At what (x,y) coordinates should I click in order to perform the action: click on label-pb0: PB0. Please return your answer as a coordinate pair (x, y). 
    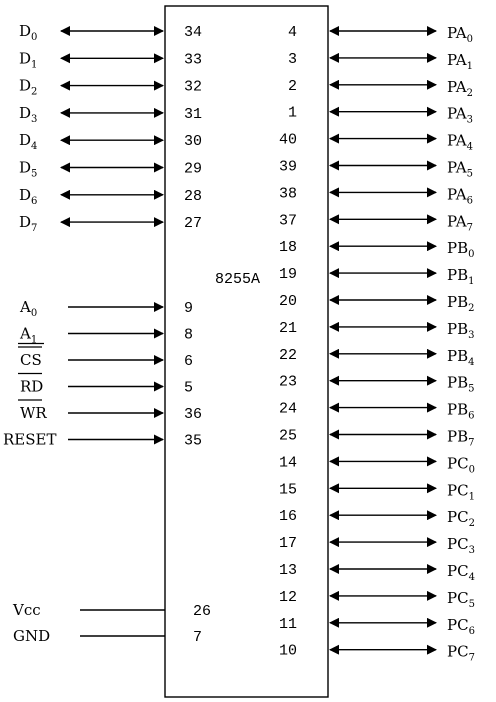
    Looking at the image, I should click on (461, 249).